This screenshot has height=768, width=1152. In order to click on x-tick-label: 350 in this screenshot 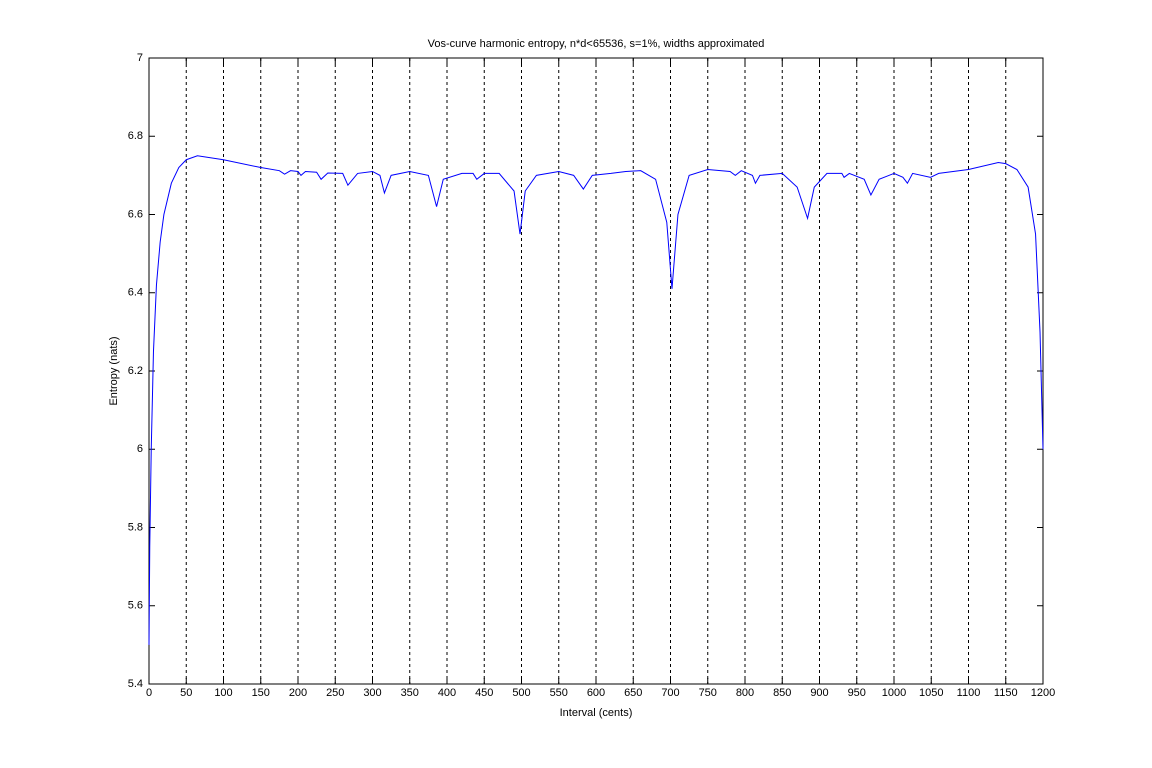, I will do `click(410, 693)`.